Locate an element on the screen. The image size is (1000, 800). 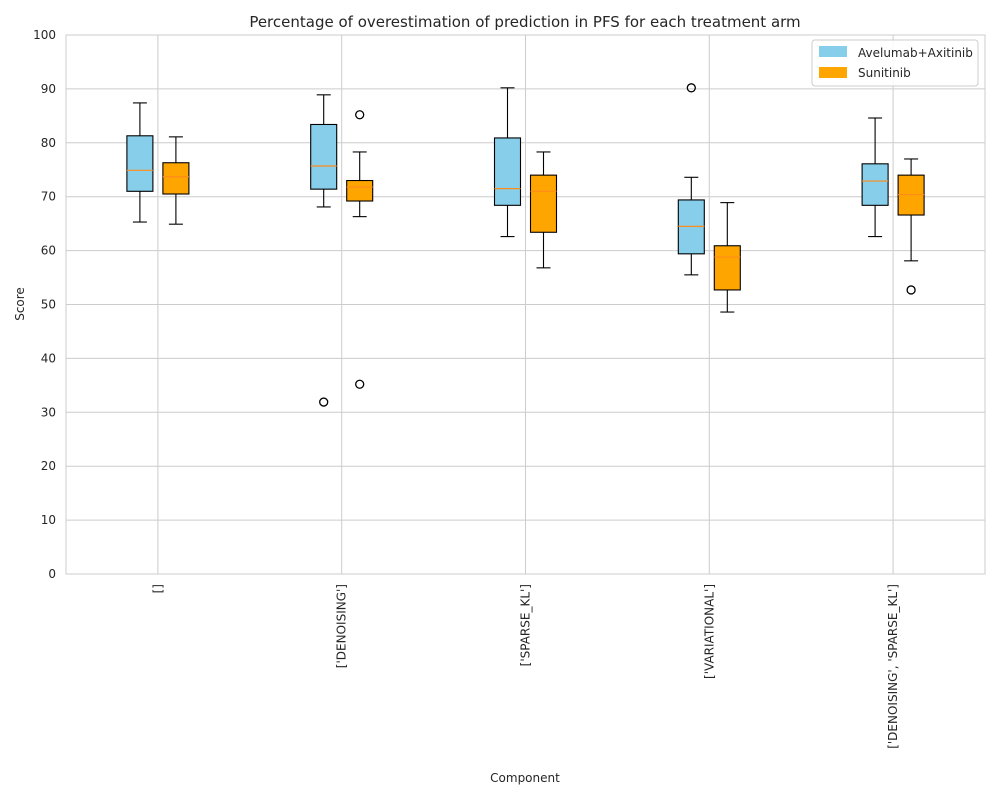
legend-swatch-sunitinib is located at coordinates (833, 72).